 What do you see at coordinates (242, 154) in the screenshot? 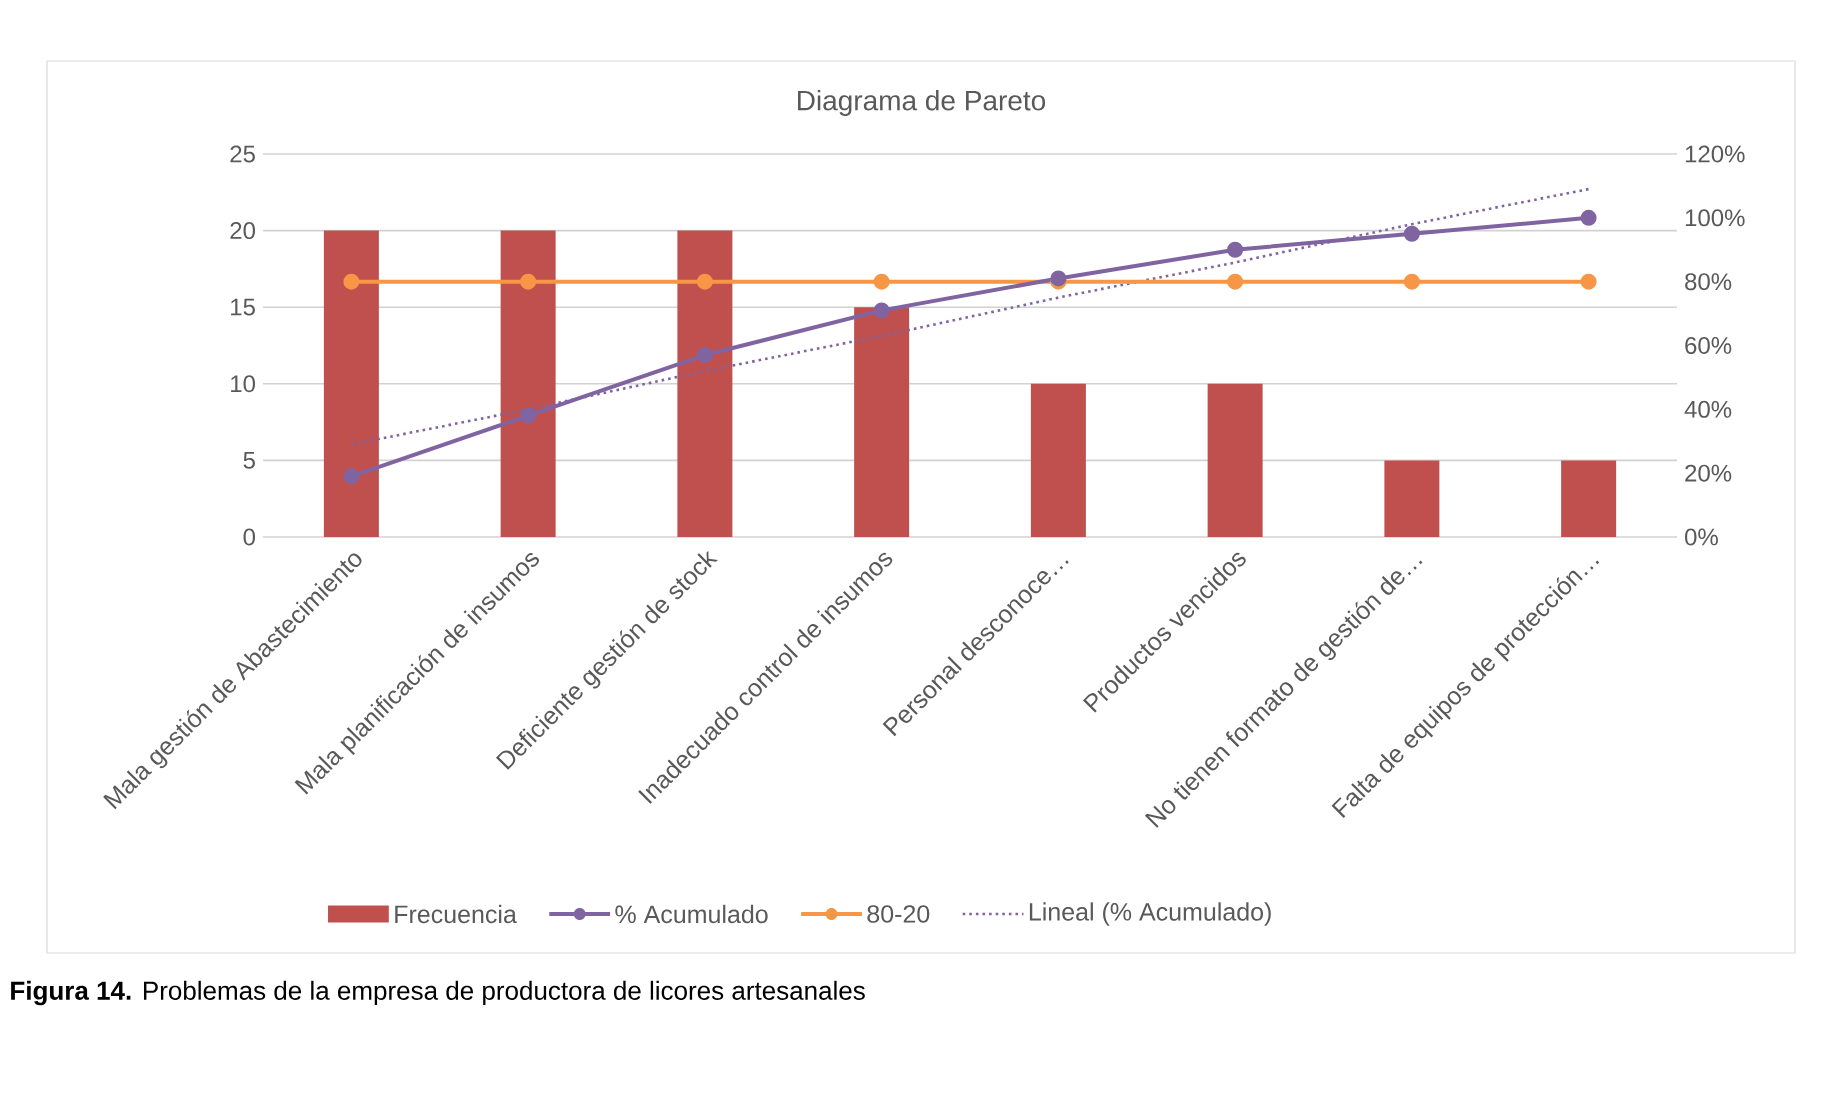
I see `y-tick-label: 25` at bounding box center [242, 154].